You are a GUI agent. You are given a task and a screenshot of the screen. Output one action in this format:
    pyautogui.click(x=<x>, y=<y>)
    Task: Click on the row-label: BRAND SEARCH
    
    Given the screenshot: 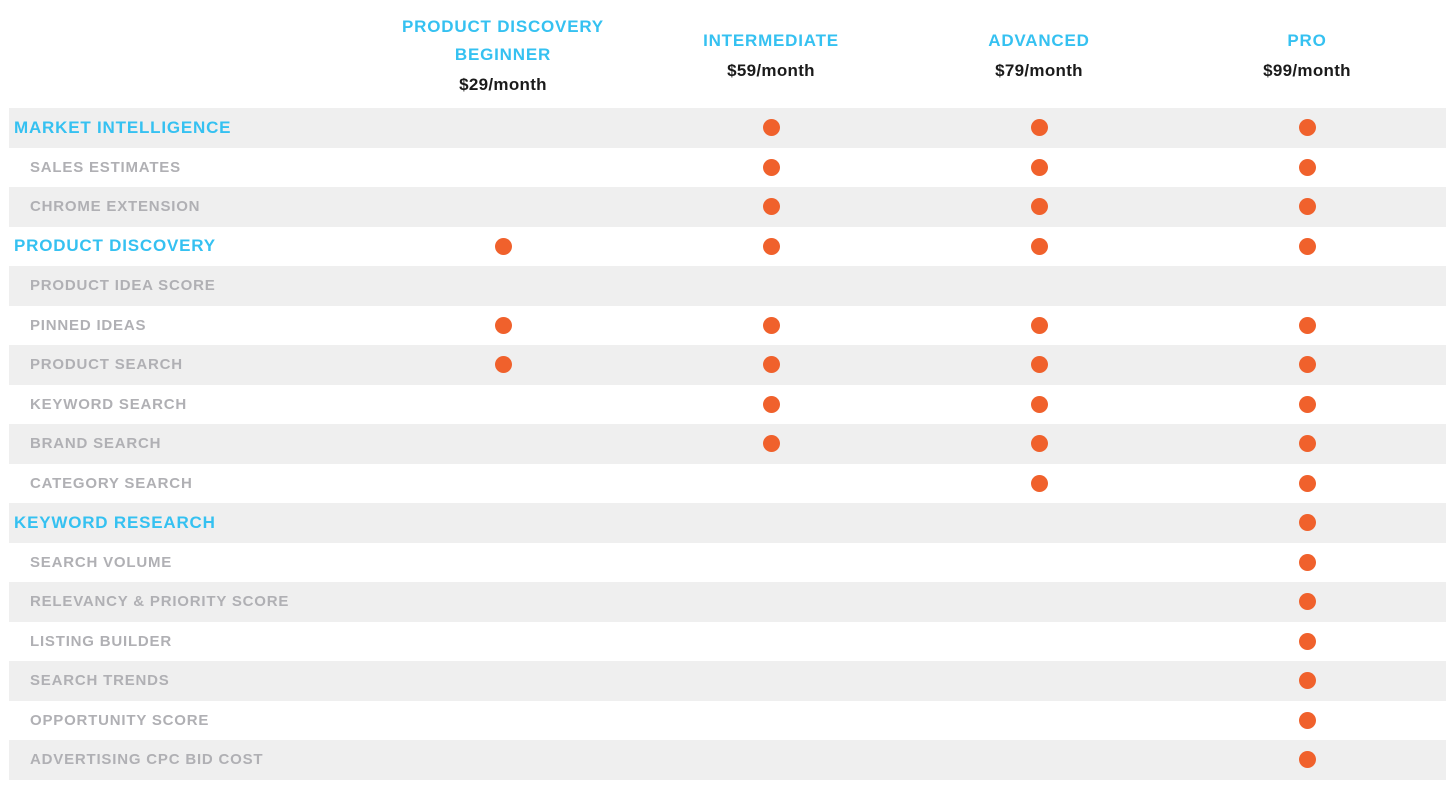 What is the action you would take?
    pyautogui.click(x=96, y=444)
    